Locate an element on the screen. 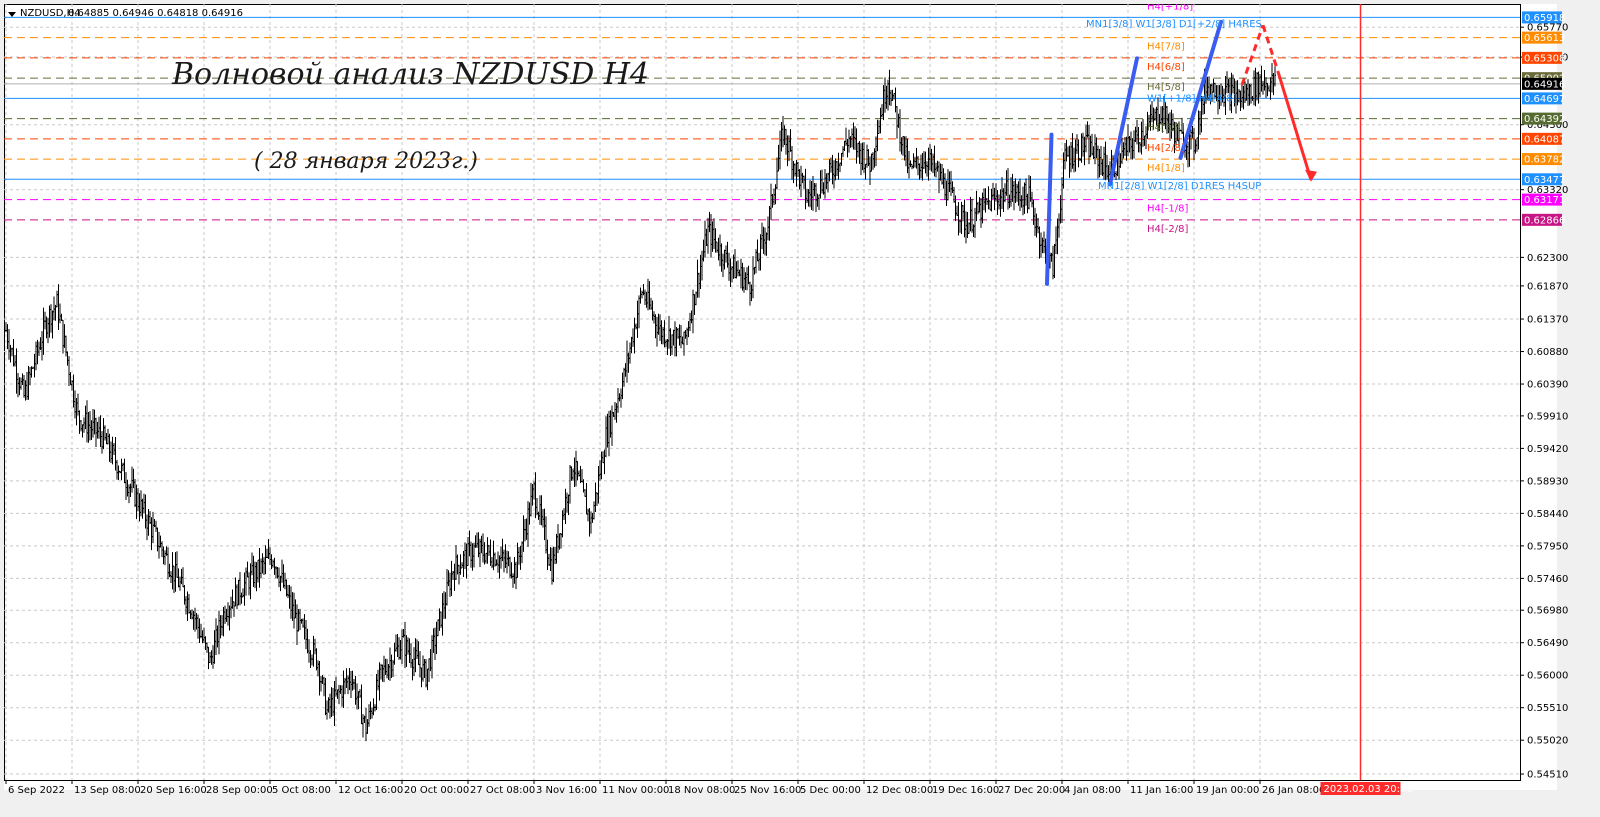 The width and height of the screenshot is (1600, 817). forecast-time-box is located at coordinates (1360, 788).